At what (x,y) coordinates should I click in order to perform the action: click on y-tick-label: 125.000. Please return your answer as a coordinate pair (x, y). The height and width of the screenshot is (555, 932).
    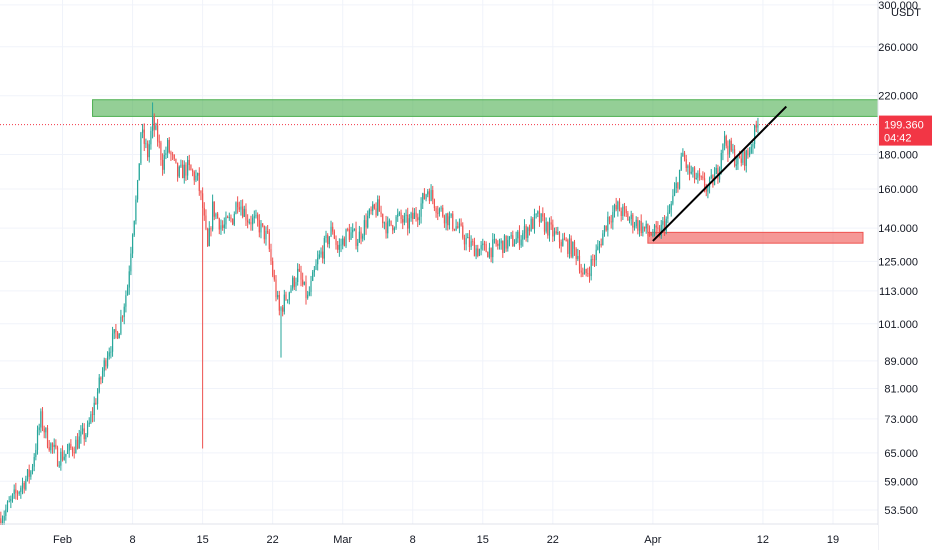
    Looking at the image, I should click on (898, 262).